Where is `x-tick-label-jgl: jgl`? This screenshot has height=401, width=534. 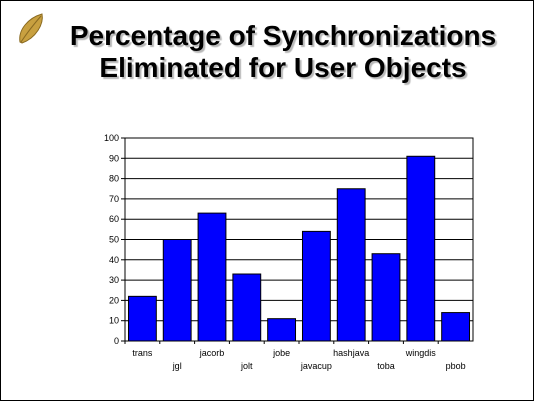 x-tick-label-jgl: jgl is located at coordinates (177, 366).